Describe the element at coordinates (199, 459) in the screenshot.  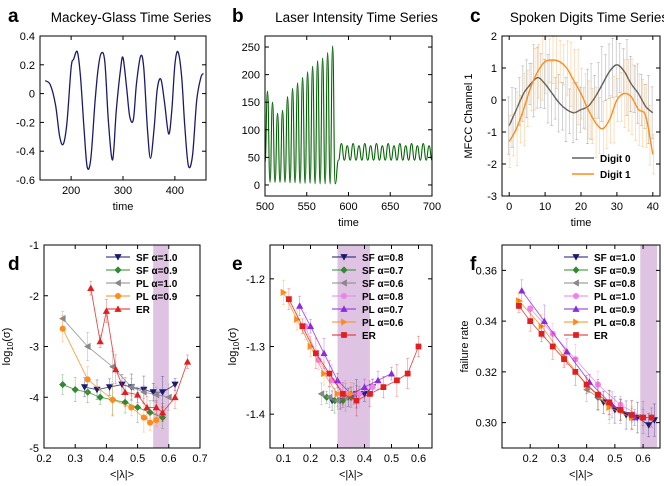
I see `x-tick-label: 0.7` at that location.